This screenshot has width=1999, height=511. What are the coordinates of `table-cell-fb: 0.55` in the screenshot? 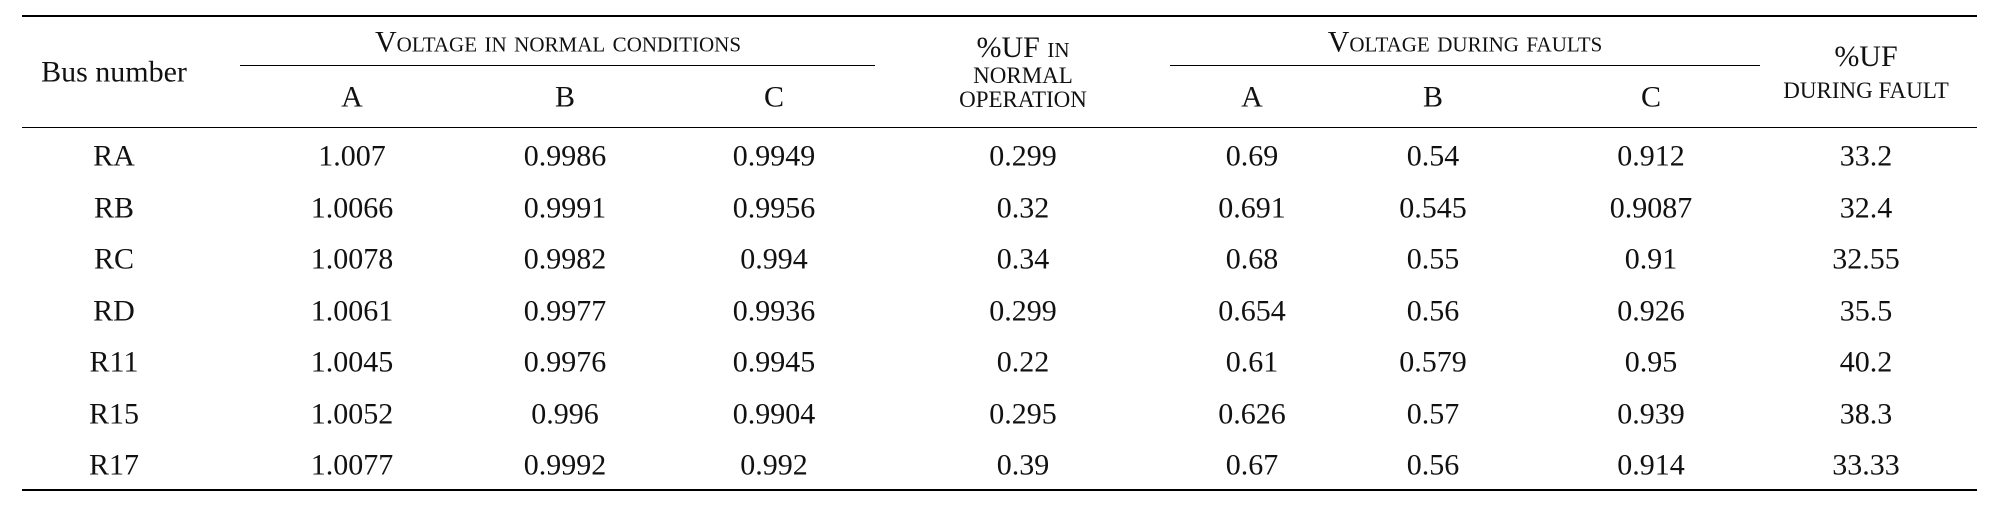 It's located at (1433, 259).